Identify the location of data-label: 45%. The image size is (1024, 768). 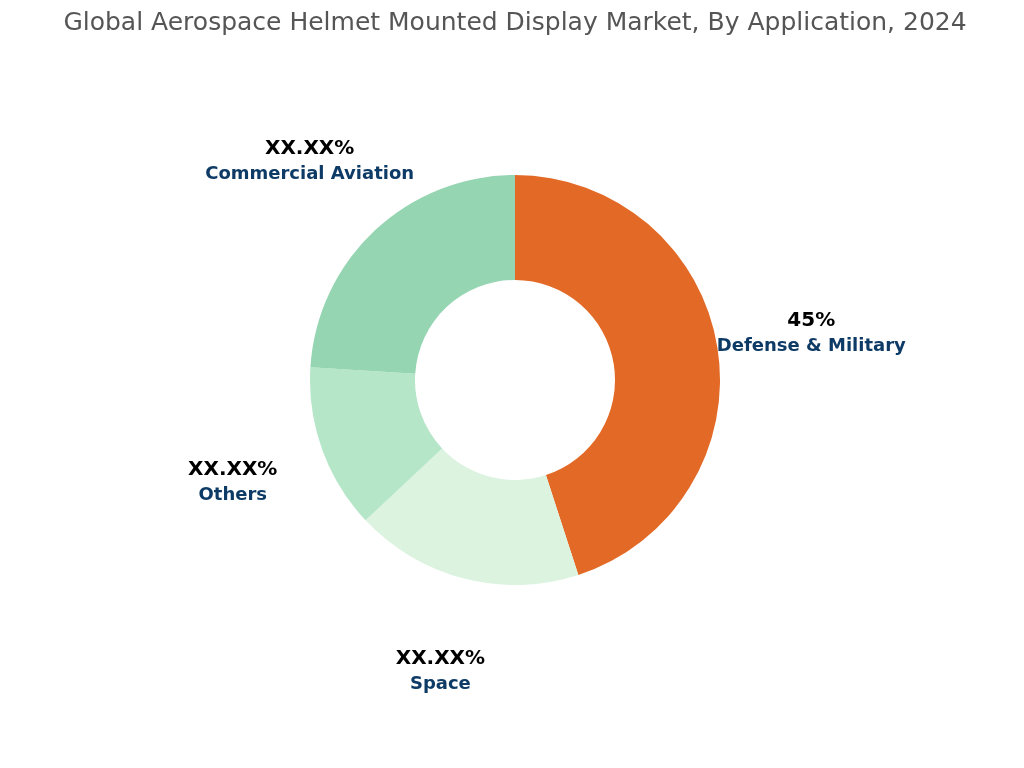
(811, 319).